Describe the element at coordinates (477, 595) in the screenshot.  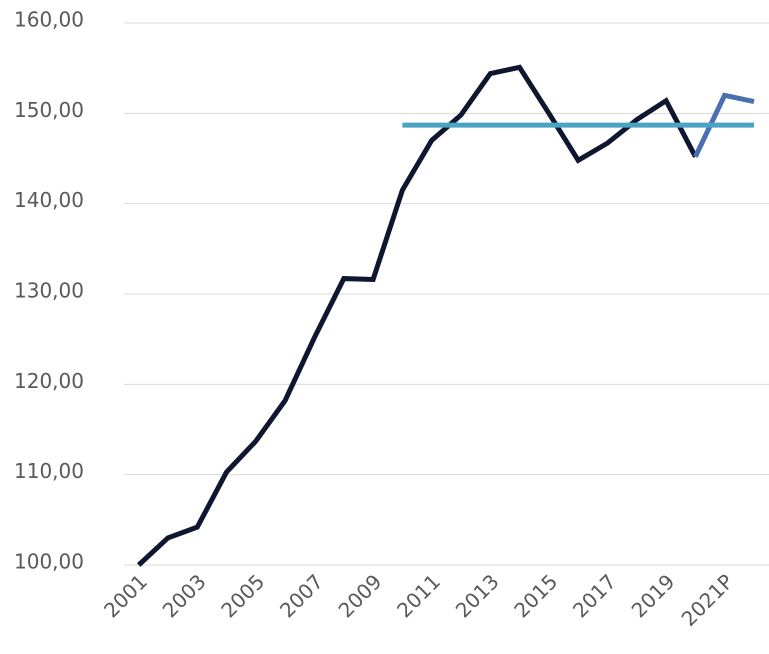
I see `x-tick-label: 2013` at that location.